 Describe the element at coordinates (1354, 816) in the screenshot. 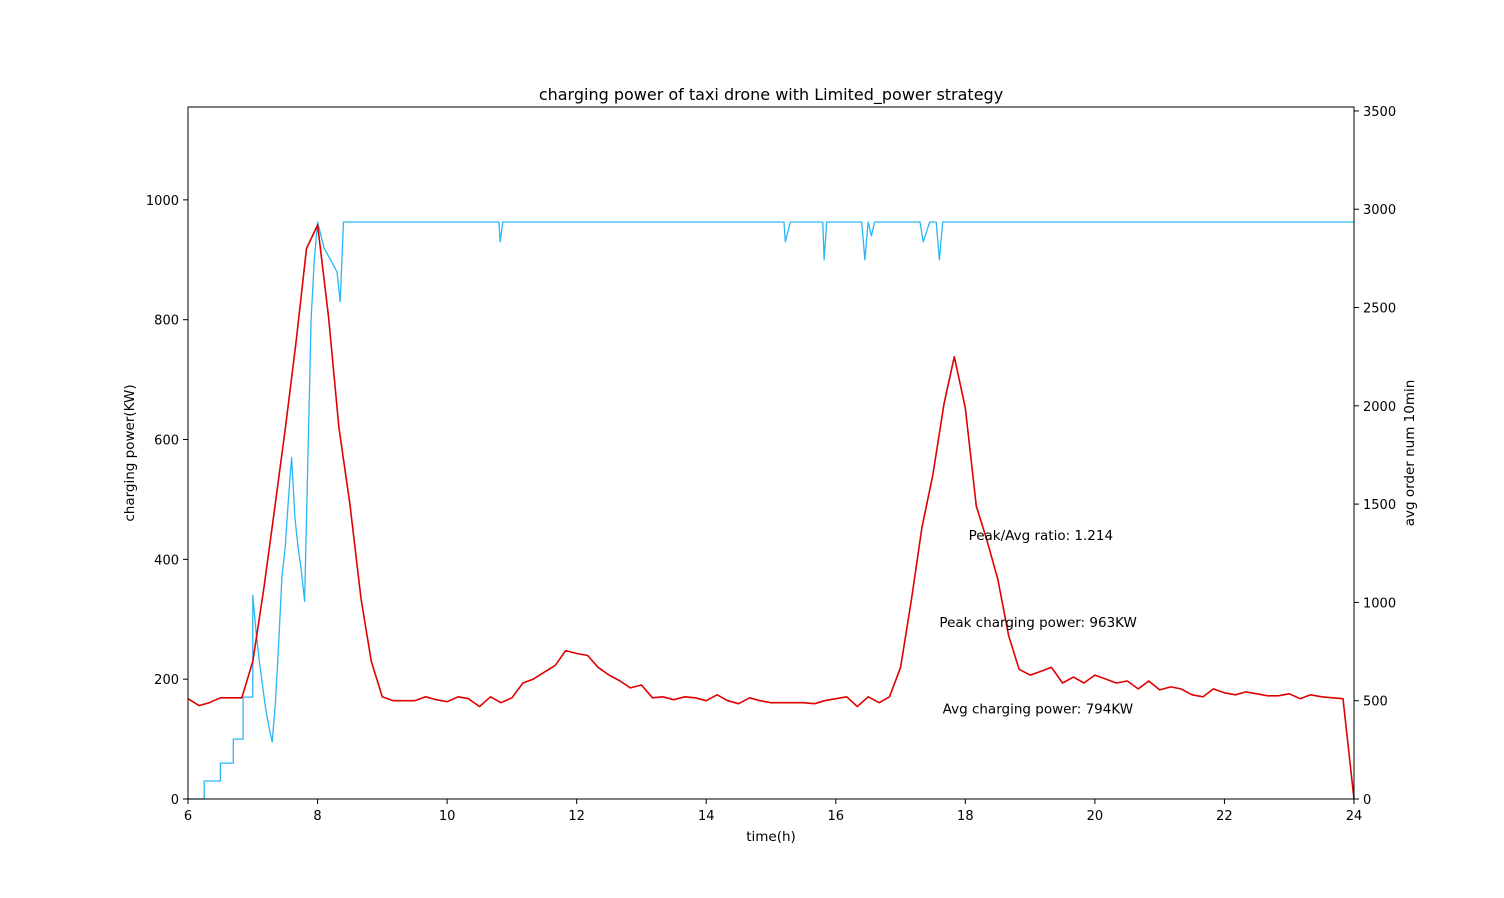

I see `x-tick-label: 24` at that location.